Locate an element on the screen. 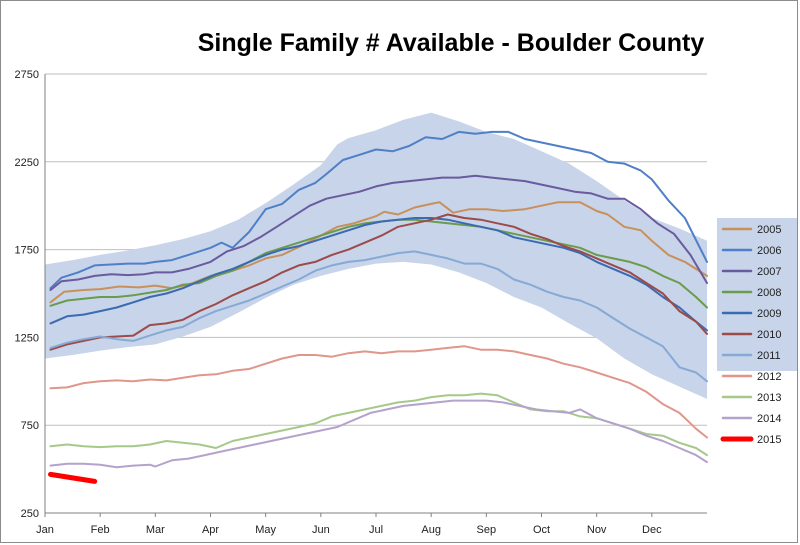  legend-entry: 2015 is located at coordinates (769, 440).